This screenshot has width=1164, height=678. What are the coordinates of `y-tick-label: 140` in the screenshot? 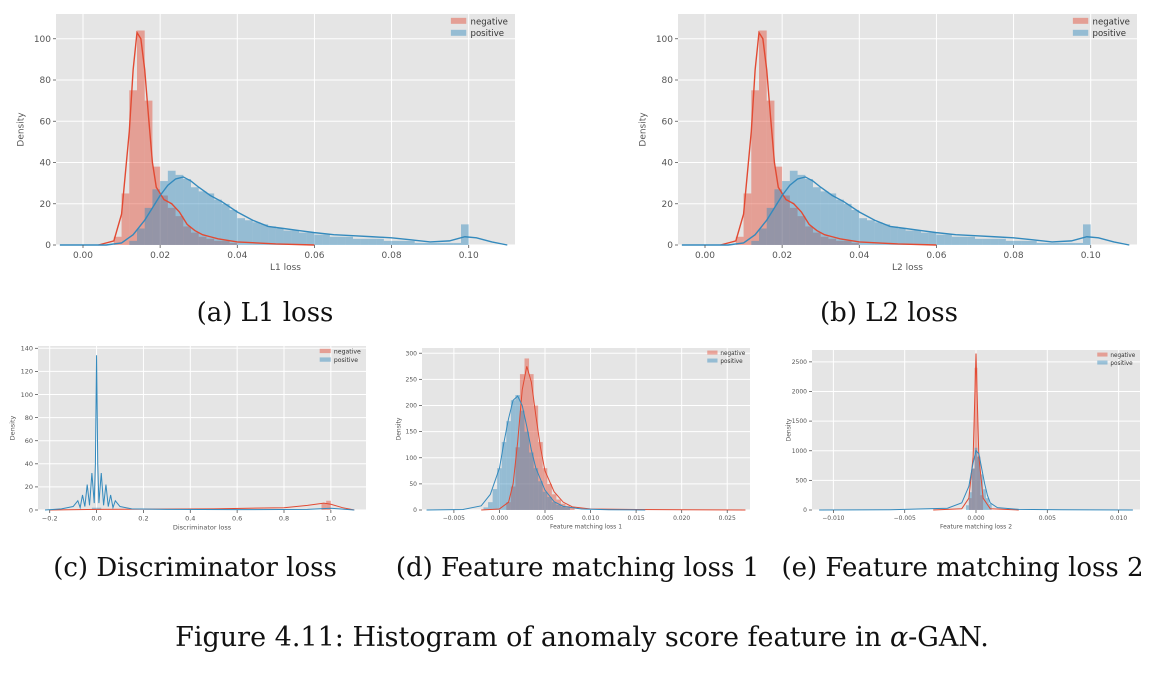 It's located at (27, 349).